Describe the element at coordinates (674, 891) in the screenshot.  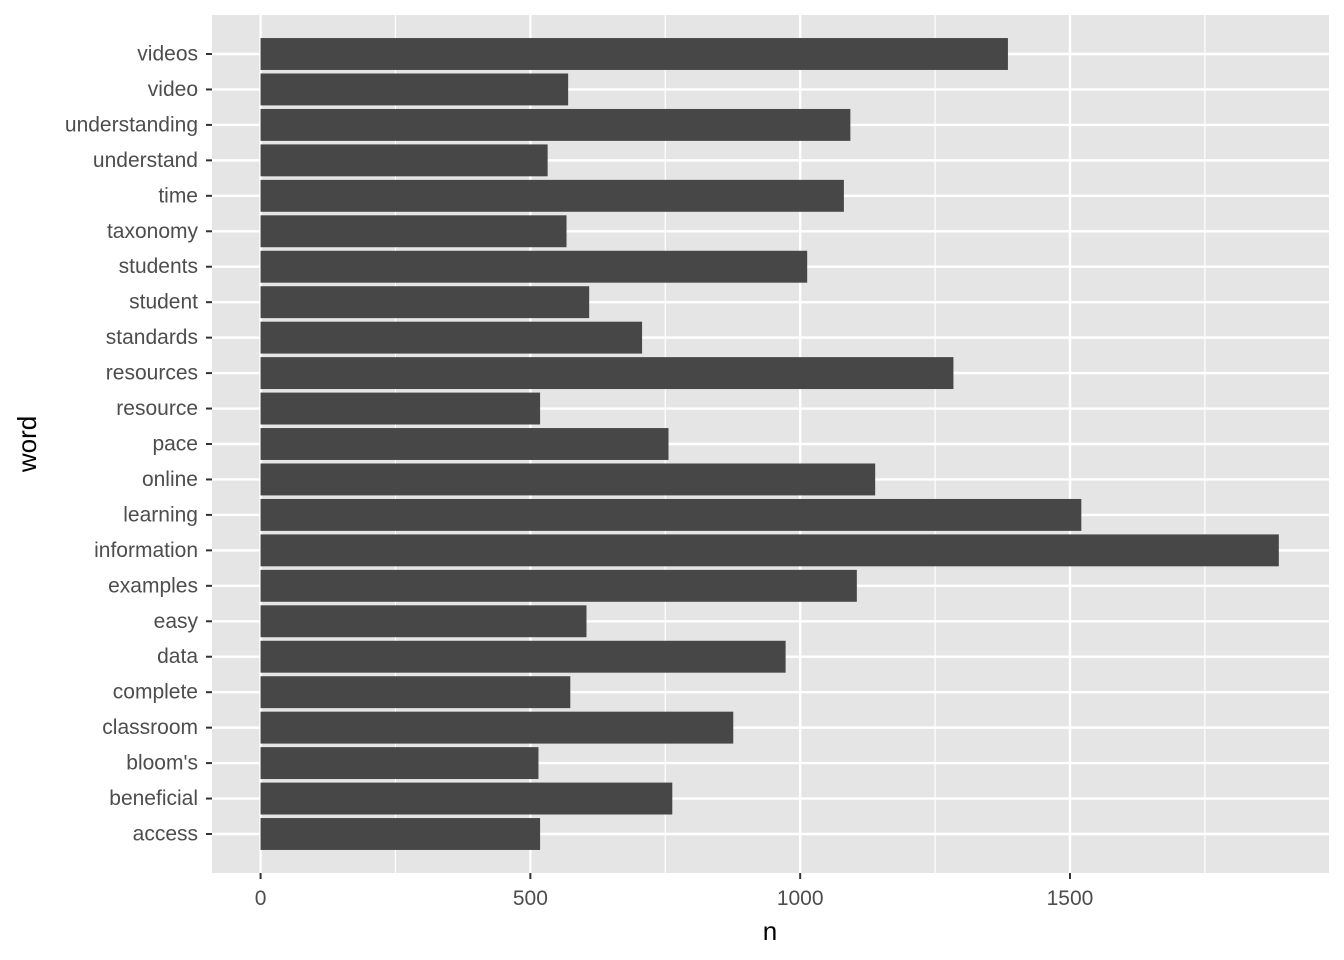
I see `x-axis: 0 500 1000 1500` at that location.